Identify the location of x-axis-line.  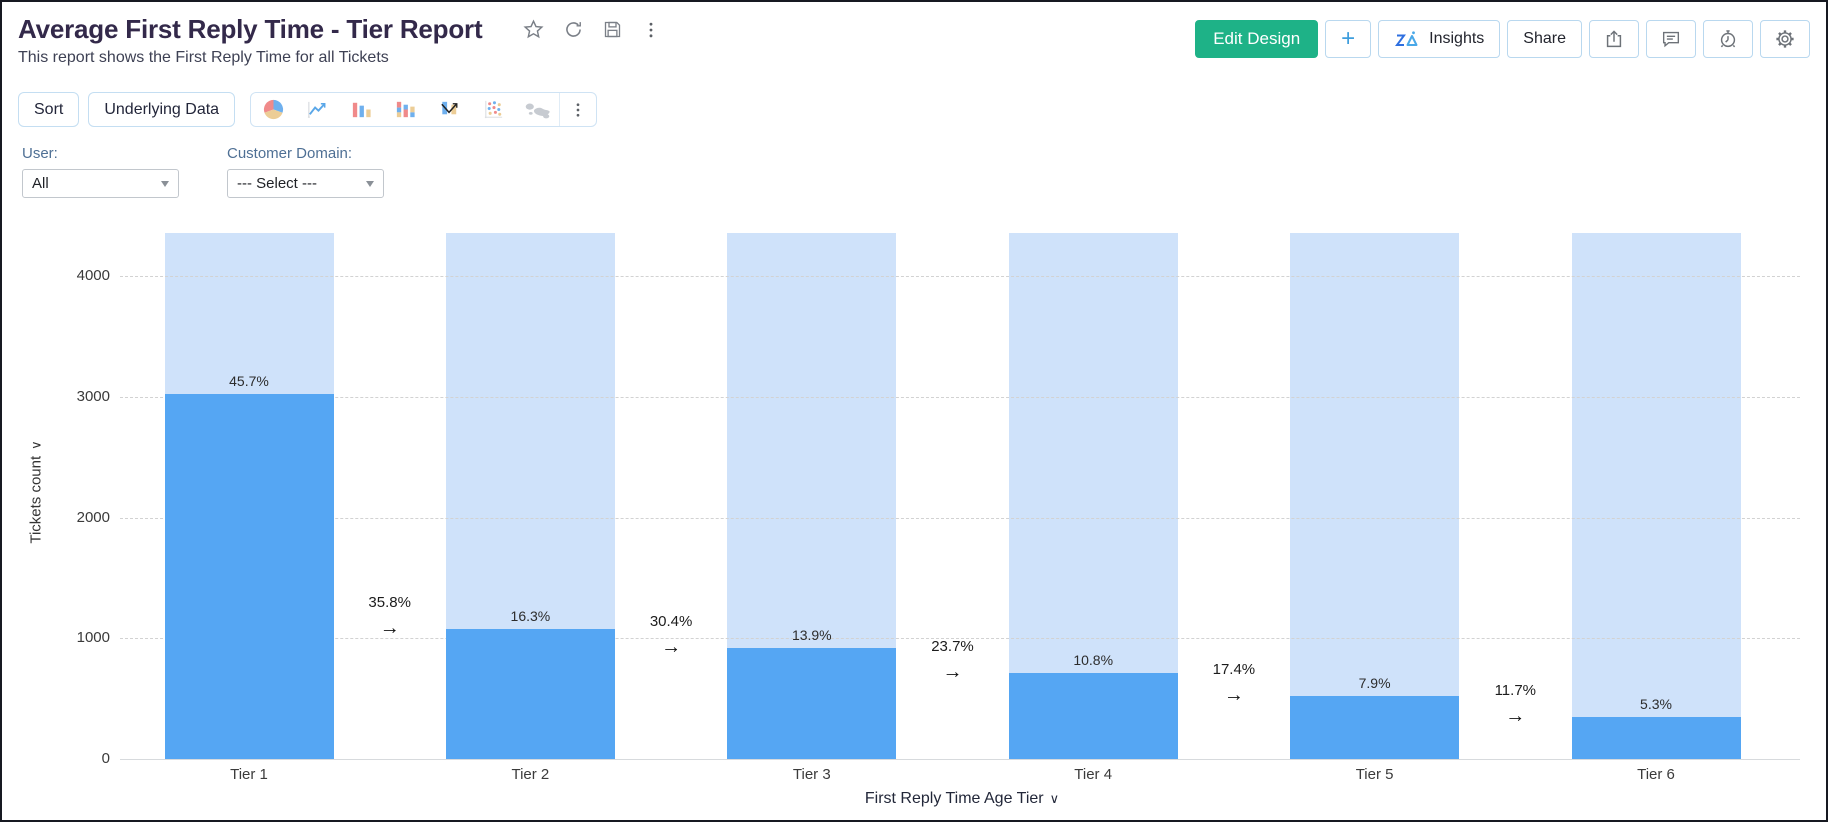
(960, 759).